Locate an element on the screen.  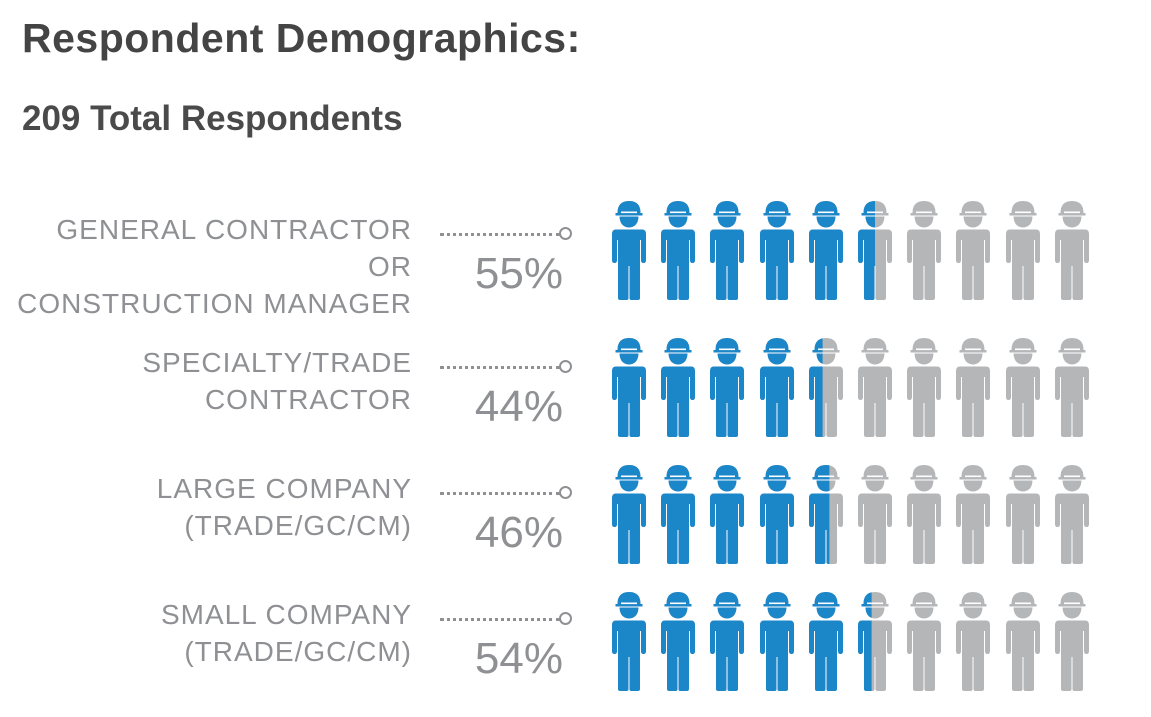
row-label-line: CONSTRUCTION MANAGER is located at coordinates (214, 303).